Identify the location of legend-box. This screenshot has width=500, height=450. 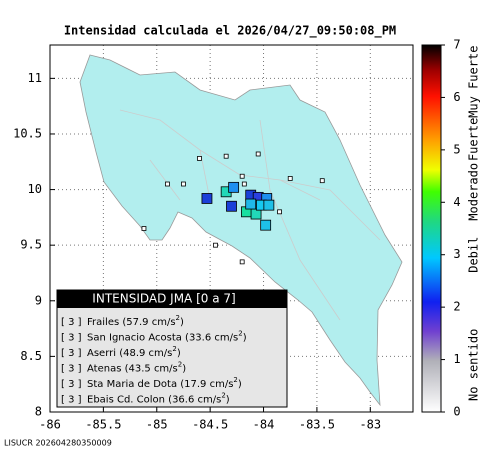
(172, 348).